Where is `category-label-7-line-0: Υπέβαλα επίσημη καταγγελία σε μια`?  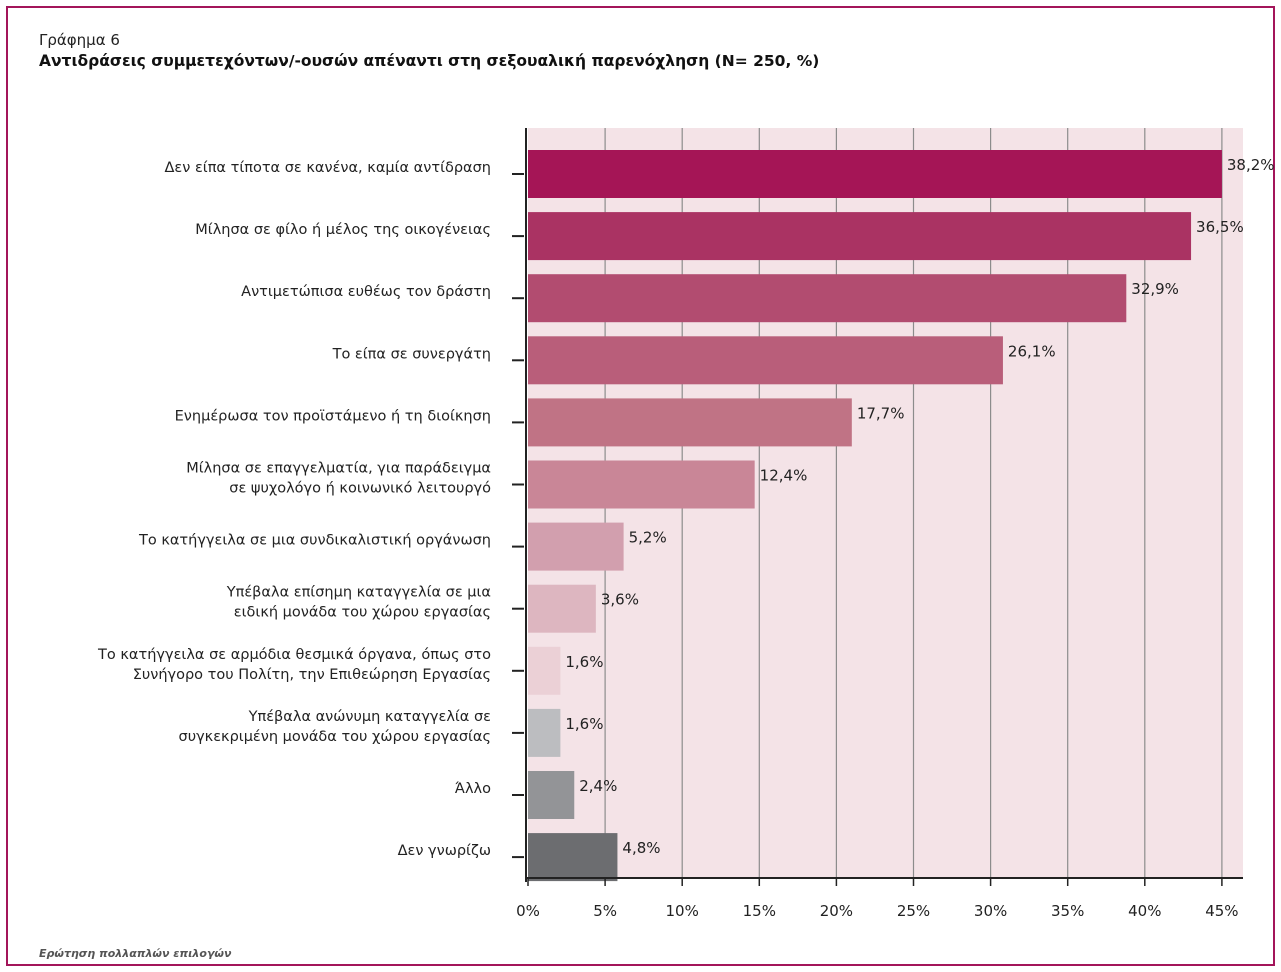 category-label-7-line-0: Υπέβαλα επίσημη καταγγελία σε μια is located at coordinates (358, 593).